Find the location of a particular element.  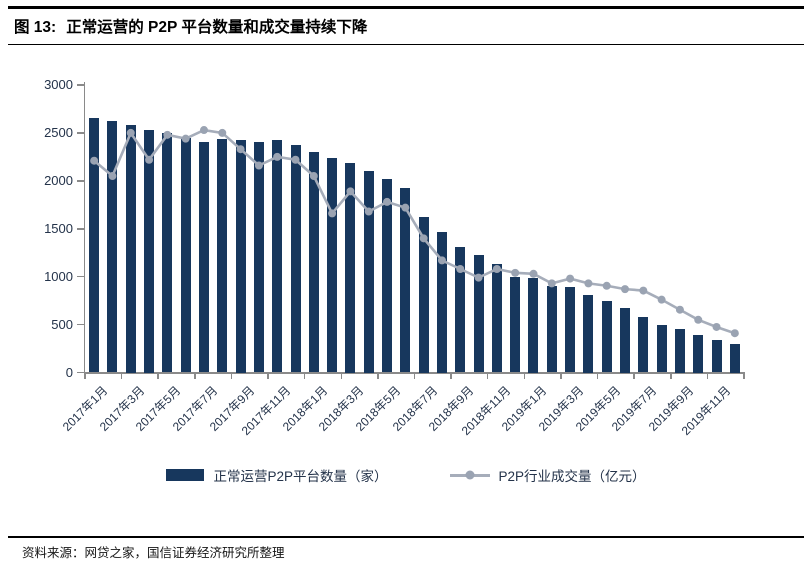

y-tick-label: 2000 is located at coordinates (58, 180).